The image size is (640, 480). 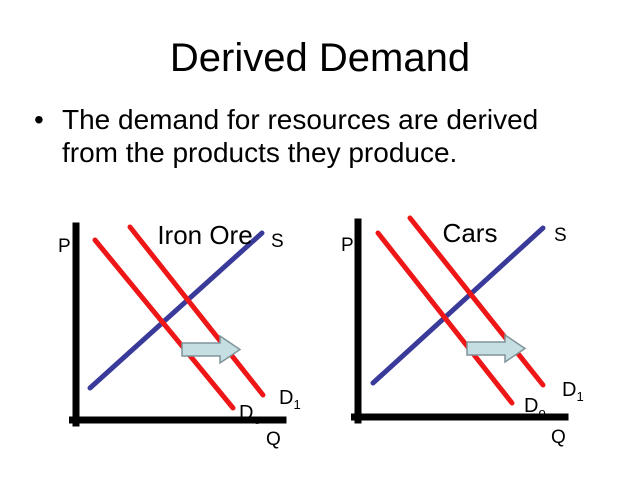 What do you see at coordinates (320, 58) in the screenshot?
I see `slide-title: Derived Demand` at bounding box center [320, 58].